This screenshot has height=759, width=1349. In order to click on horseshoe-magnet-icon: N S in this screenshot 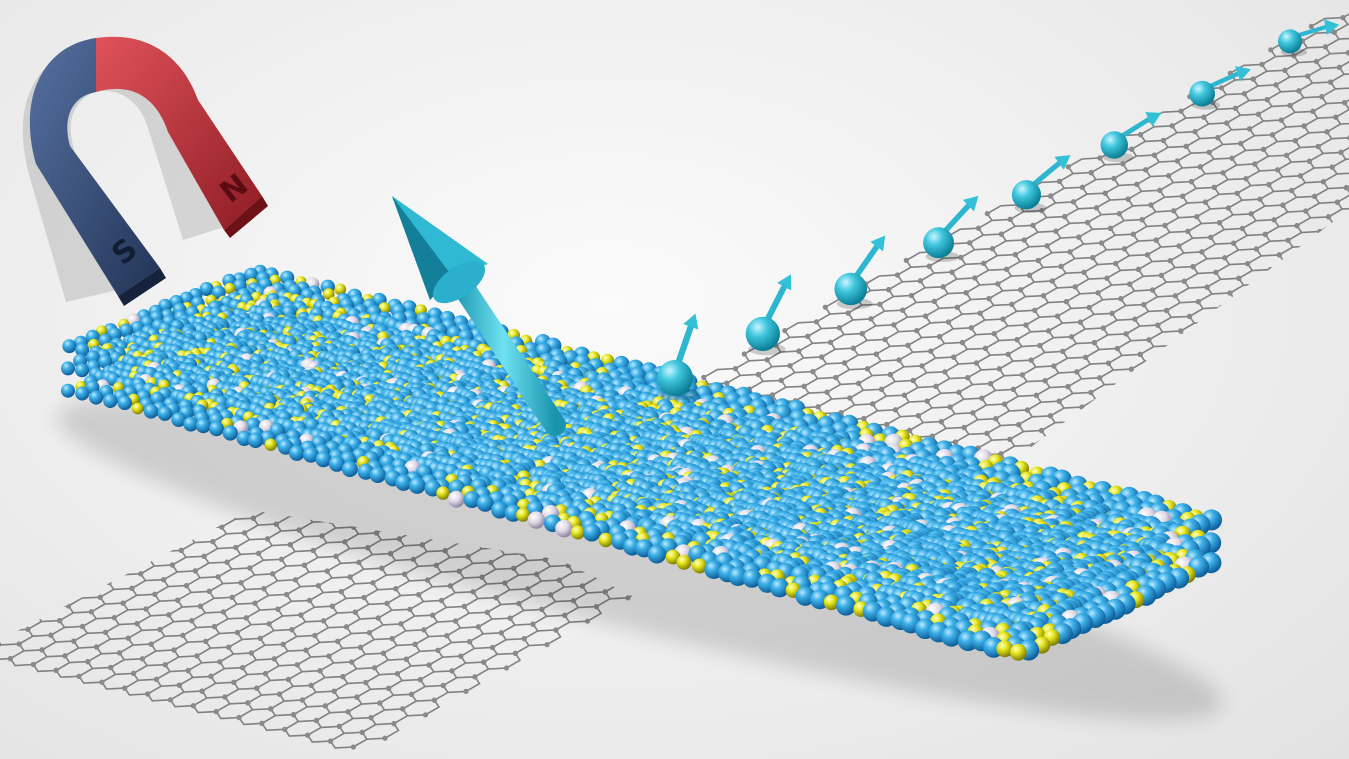, I will do `click(145, 171)`.